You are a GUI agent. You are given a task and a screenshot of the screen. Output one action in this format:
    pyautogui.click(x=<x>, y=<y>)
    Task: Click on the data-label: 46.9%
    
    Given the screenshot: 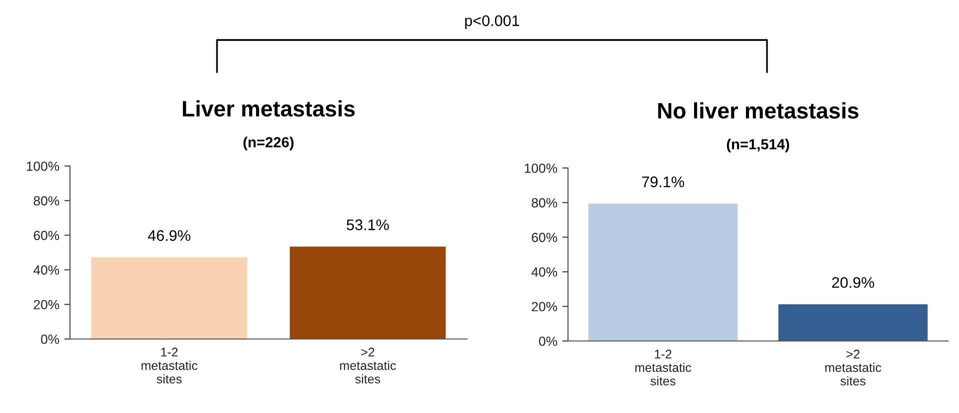 What is the action you would take?
    pyautogui.click(x=169, y=235)
    